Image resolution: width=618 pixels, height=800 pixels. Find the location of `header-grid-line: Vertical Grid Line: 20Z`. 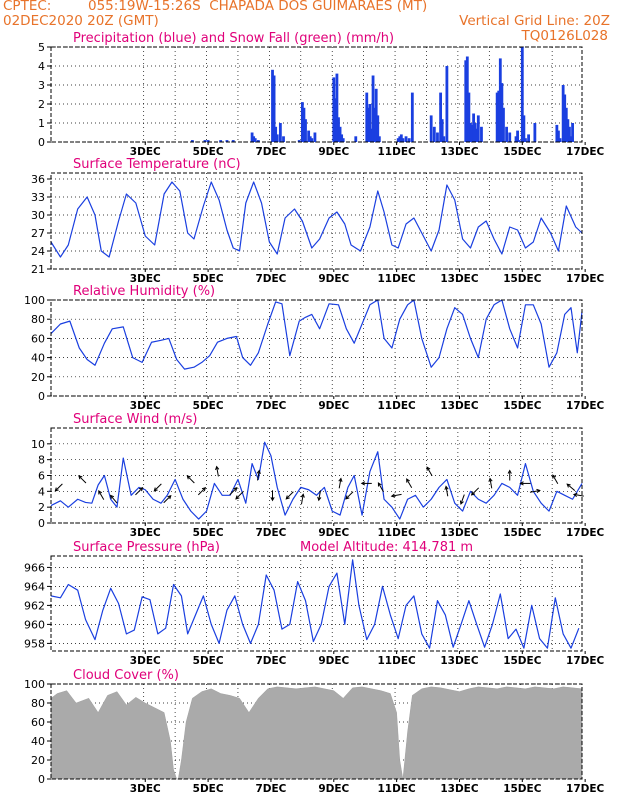

header-grid-line: Vertical Grid Line: 20Z is located at coordinates (534, 21).